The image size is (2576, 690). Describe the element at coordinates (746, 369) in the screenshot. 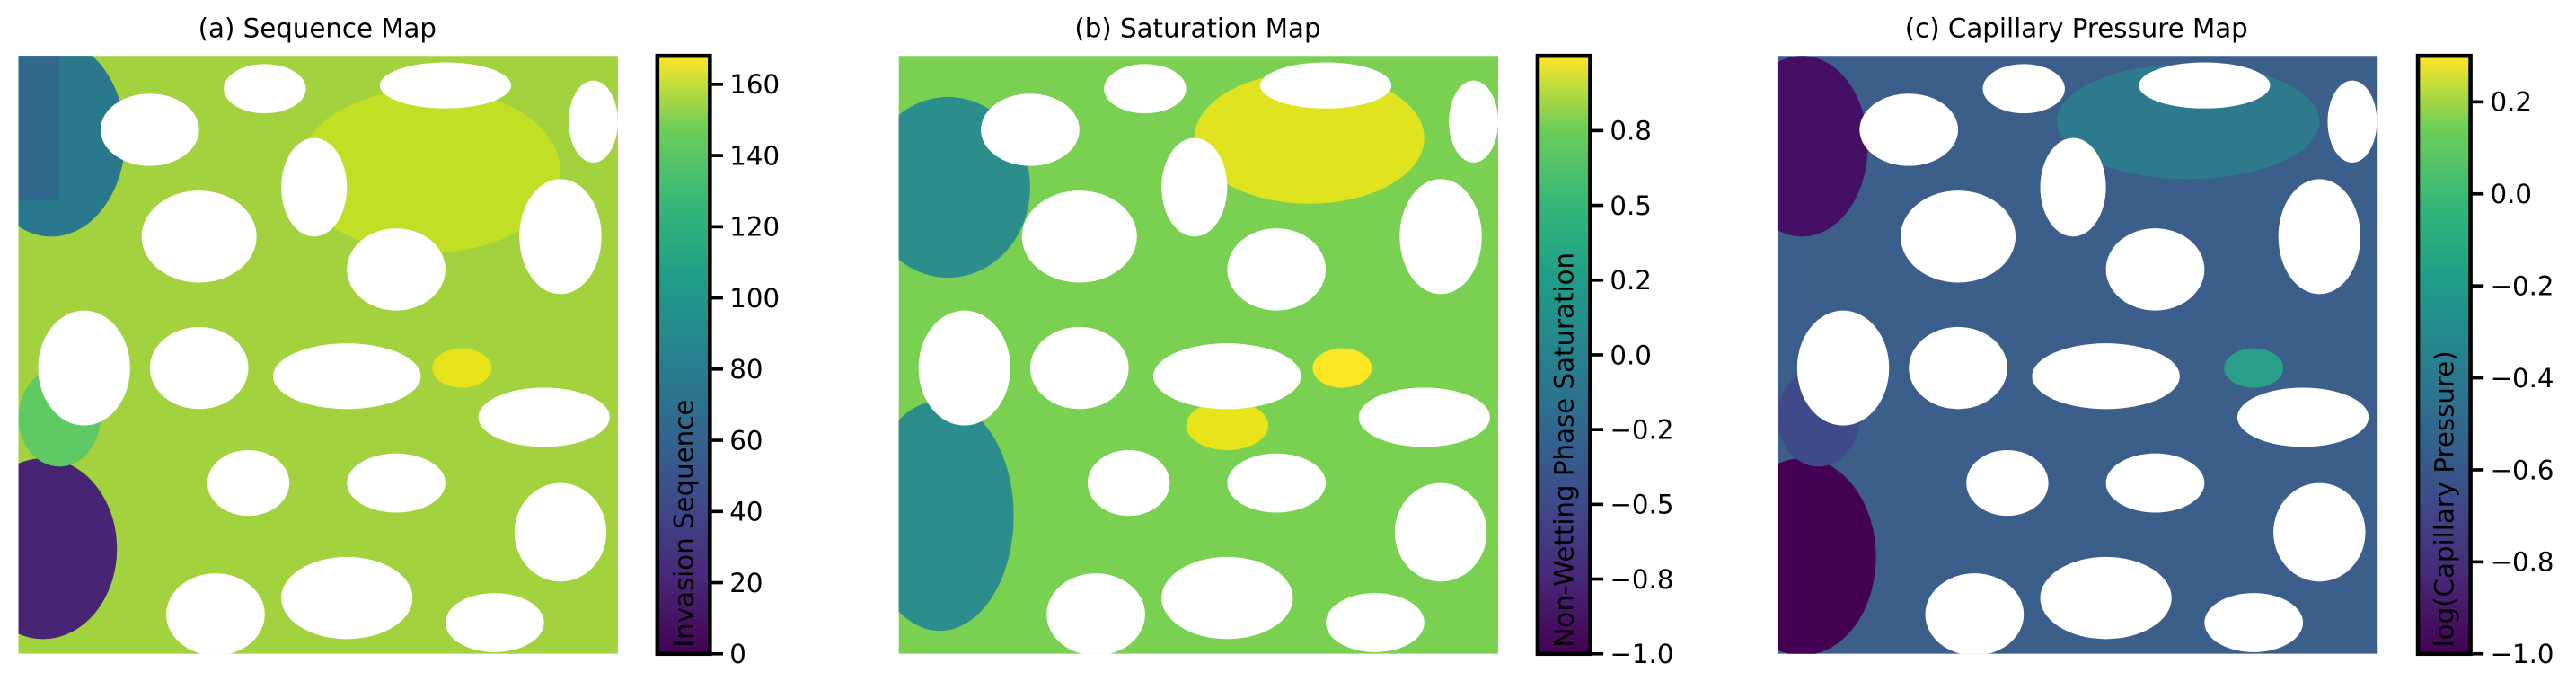

I see `colorbar-tick-label: 80` at that location.